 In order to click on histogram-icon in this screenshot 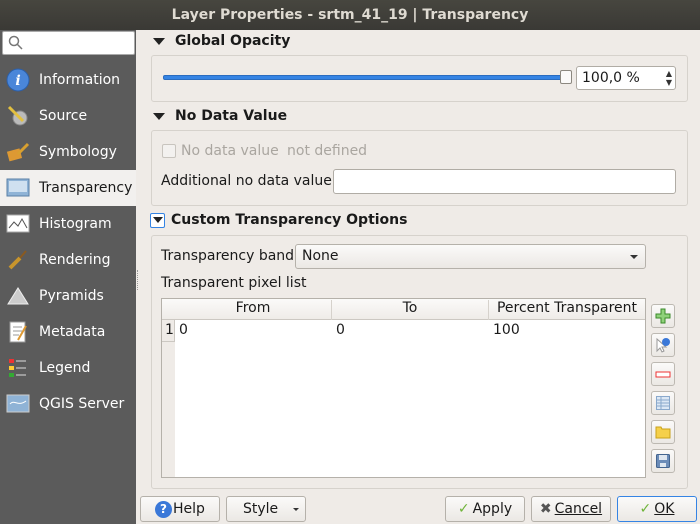, I will do `click(18, 224)`.